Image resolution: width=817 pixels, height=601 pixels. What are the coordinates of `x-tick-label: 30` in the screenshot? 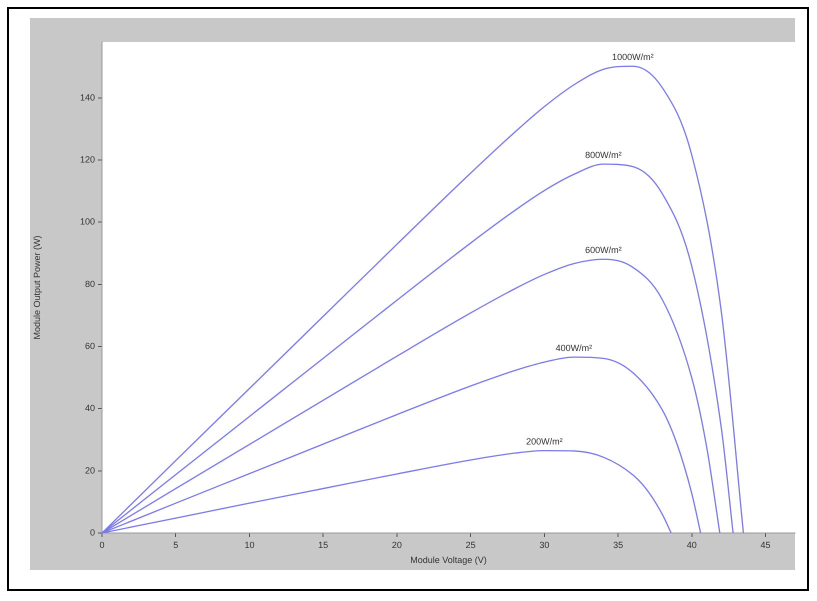 It's located at (544, 545).